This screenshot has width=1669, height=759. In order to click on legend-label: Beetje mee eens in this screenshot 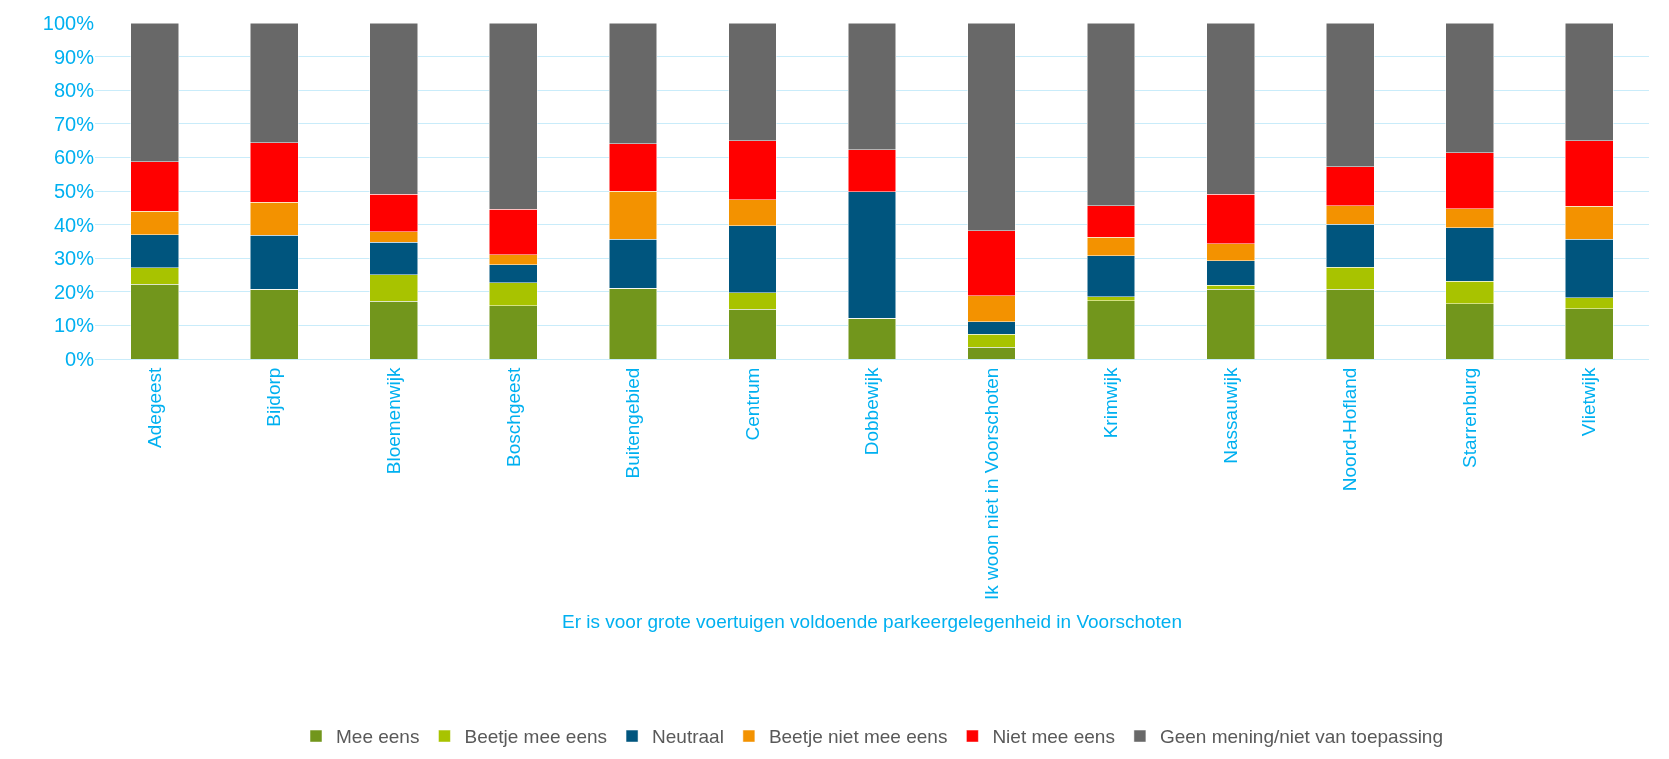, I will do `click(536, 737)`.